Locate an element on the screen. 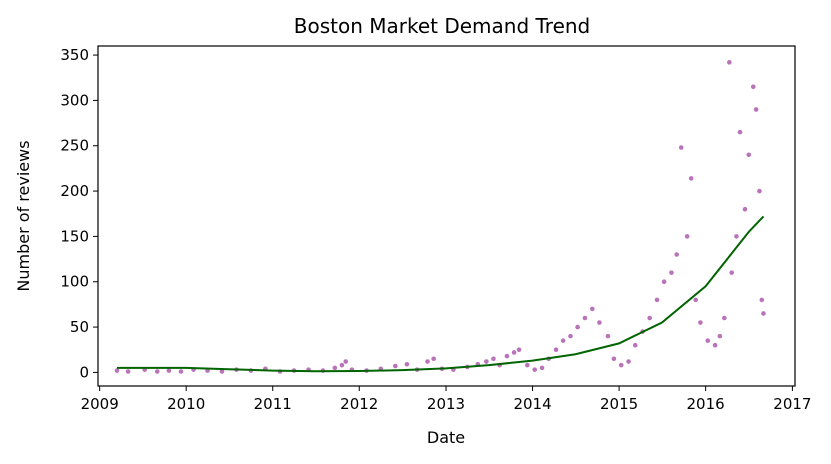 The height and width of the screenshot is (464, 831). x-tick-label: 2013 is located at coordinates (446, 404).